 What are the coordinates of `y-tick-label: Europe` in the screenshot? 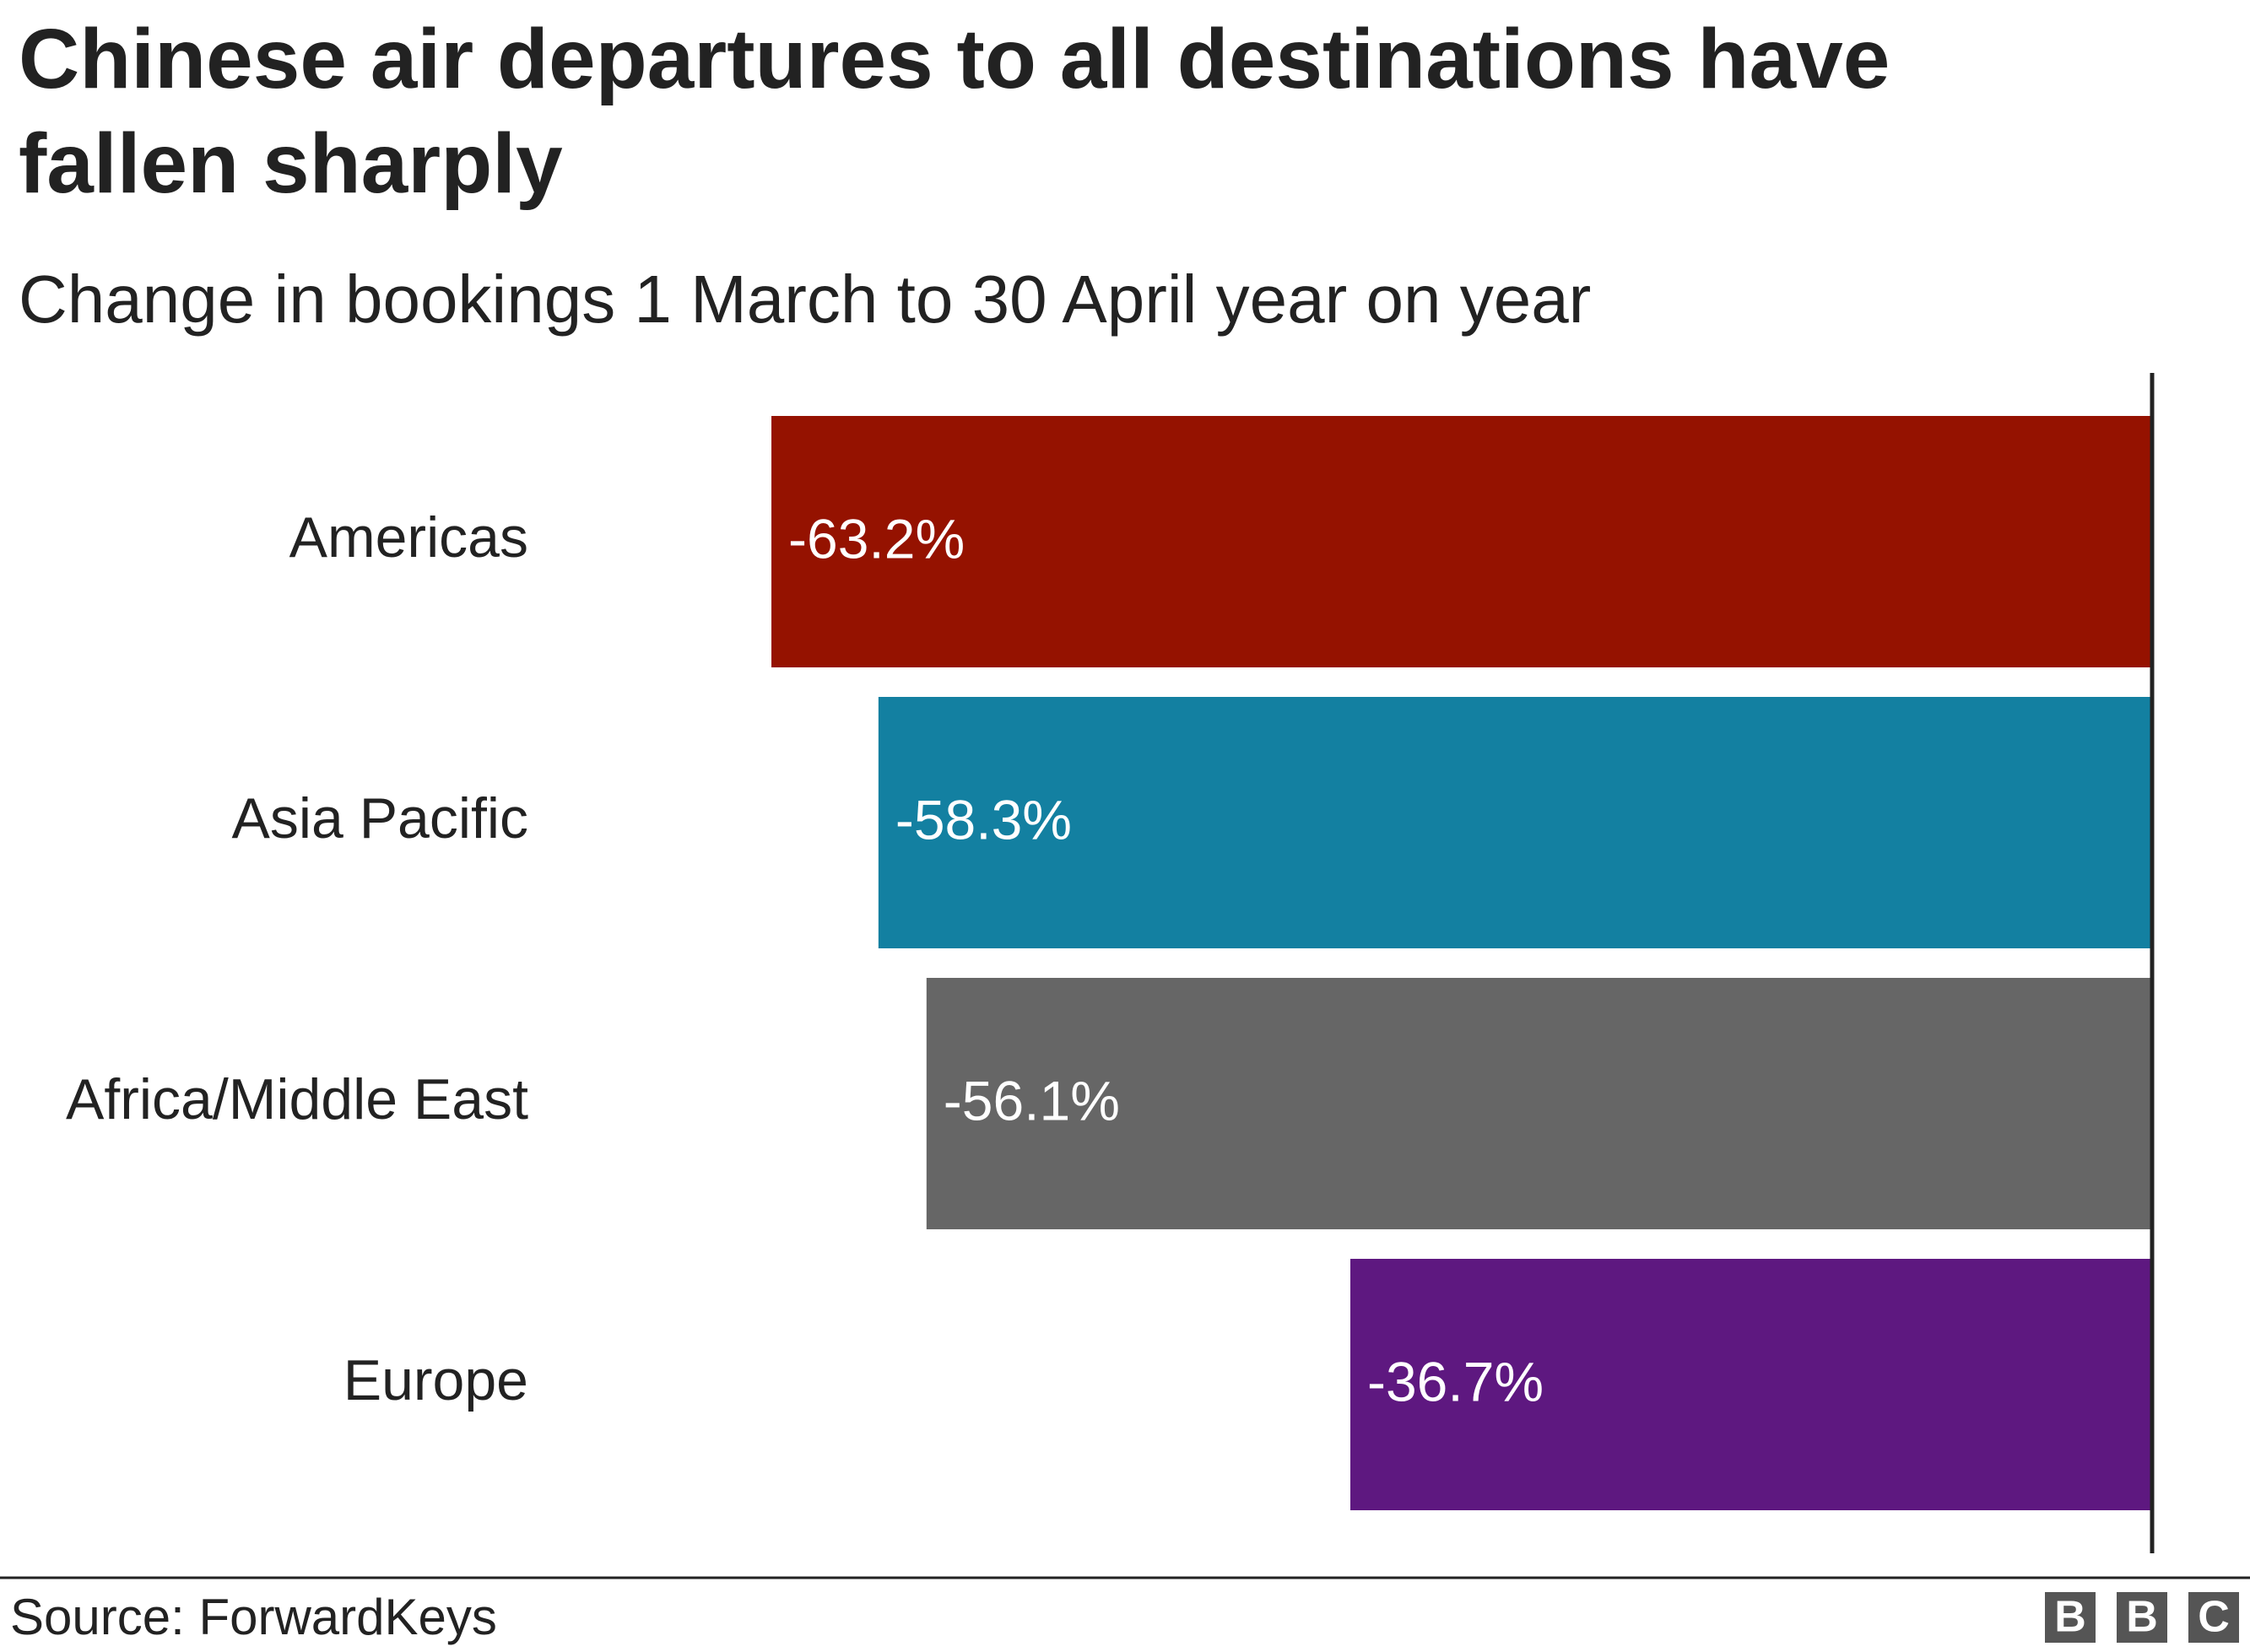 It's located at (435, 1380).